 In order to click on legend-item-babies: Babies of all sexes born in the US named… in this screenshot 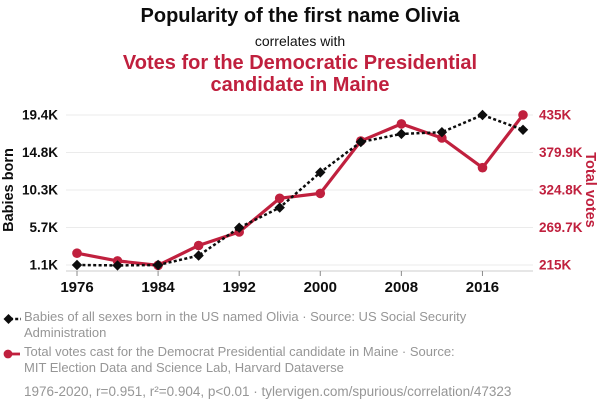, I will do `click(300, 325)`.